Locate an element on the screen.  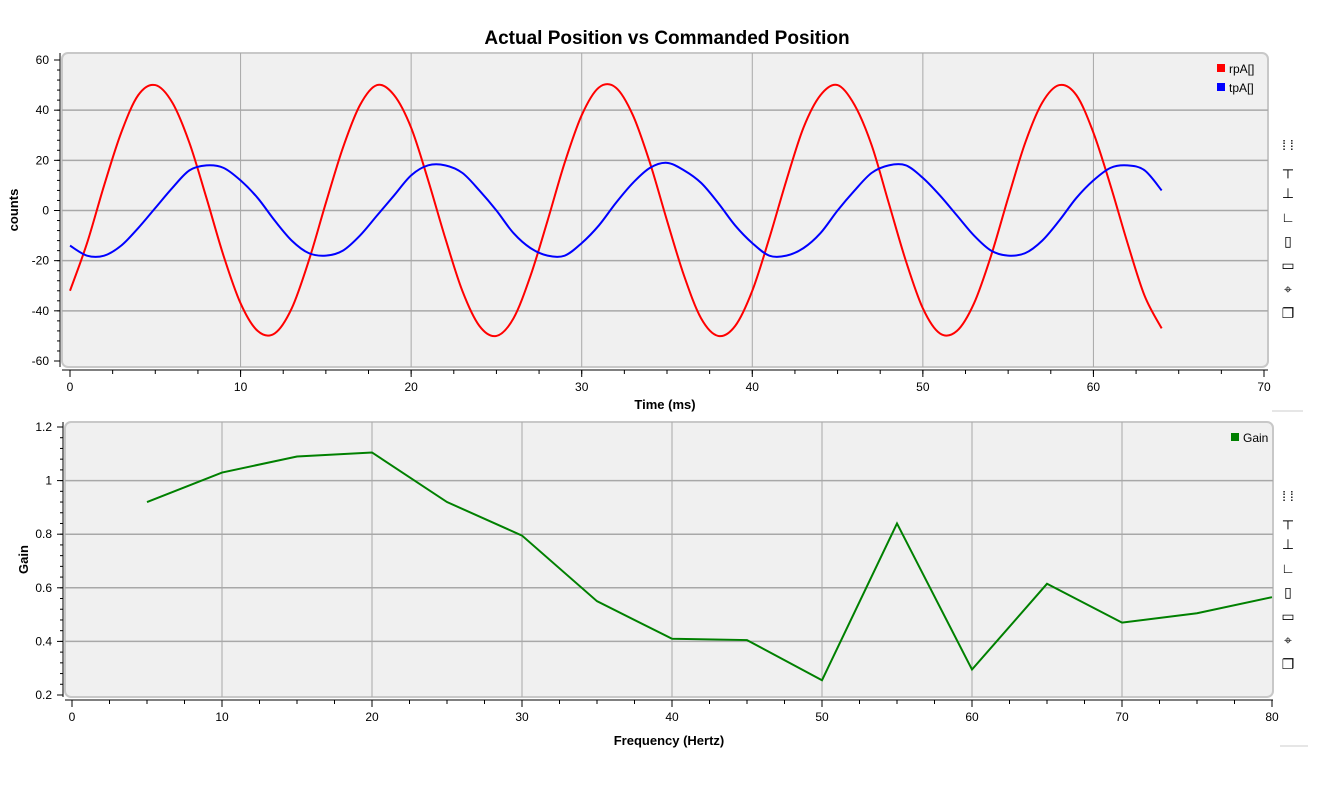
y-tick-label: 0.4 is located at coordinates (43, 641).